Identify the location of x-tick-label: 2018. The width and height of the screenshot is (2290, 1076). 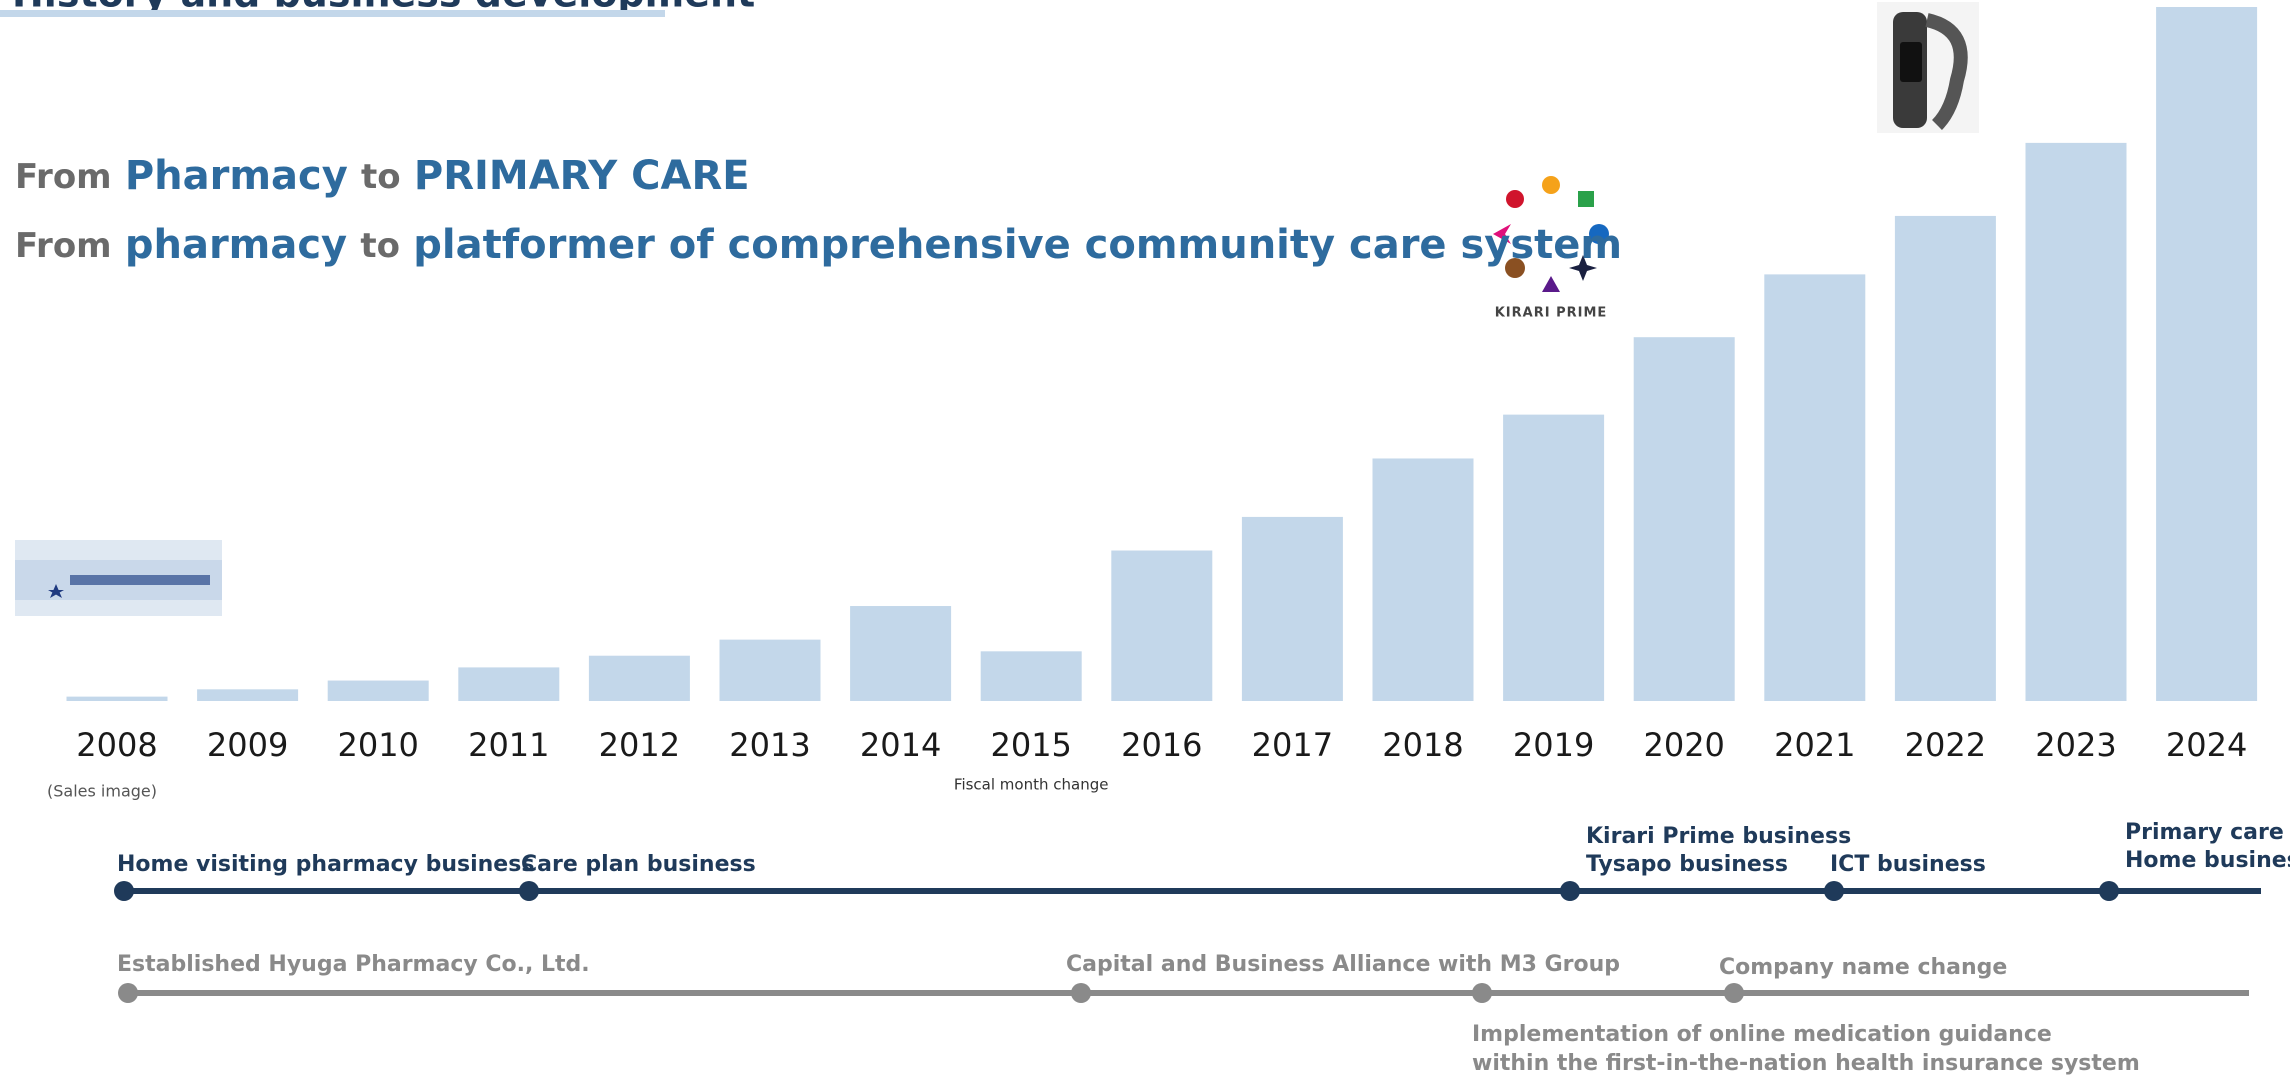
(1422, 745).